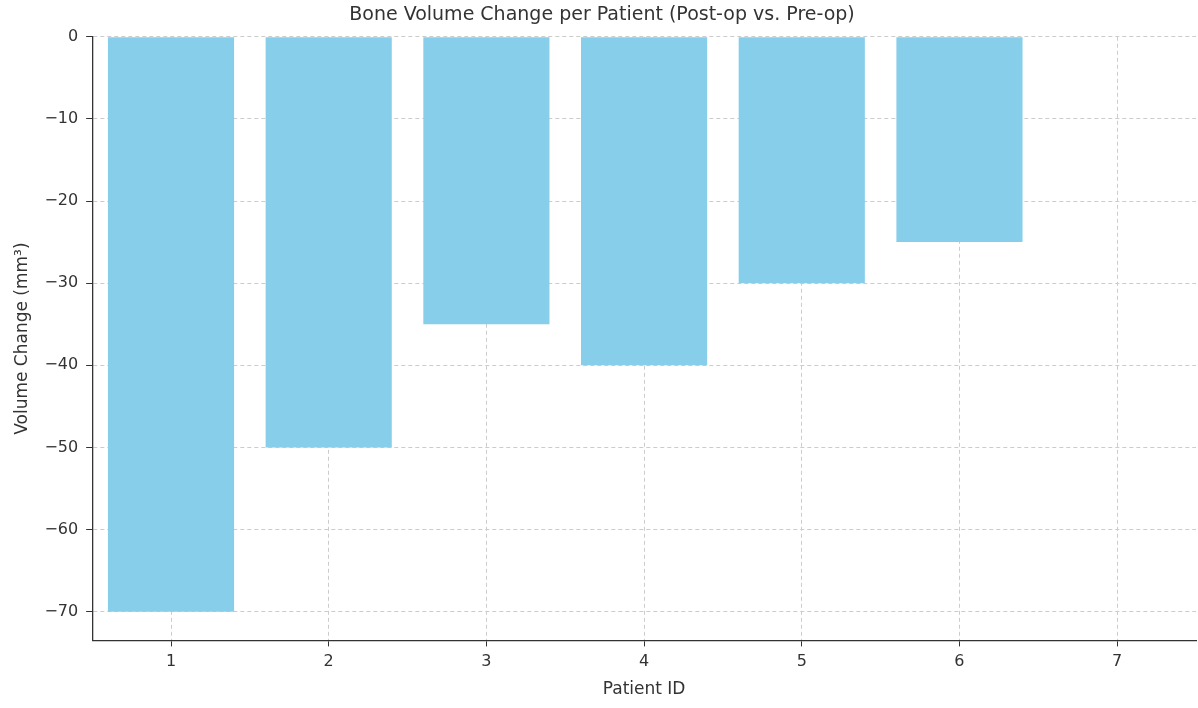  What do you see at coordinates (73, 35) in the screenshot?
I see `y-tick-label: 0` at bounding box center [73, 35].